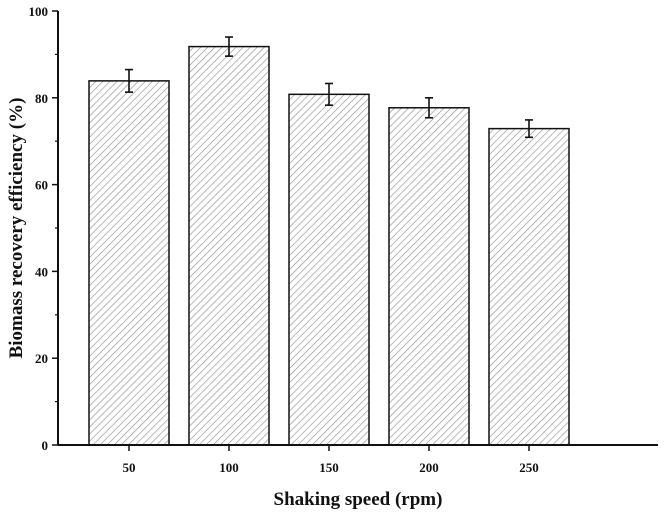 Image resolution: width=666 pixels, height=517 pixels. What do you see at coordinates (358, 499) in the screenshot?
I see `x-axis-label: Shaking speed (rpm)` at bounding box center [358, 499].